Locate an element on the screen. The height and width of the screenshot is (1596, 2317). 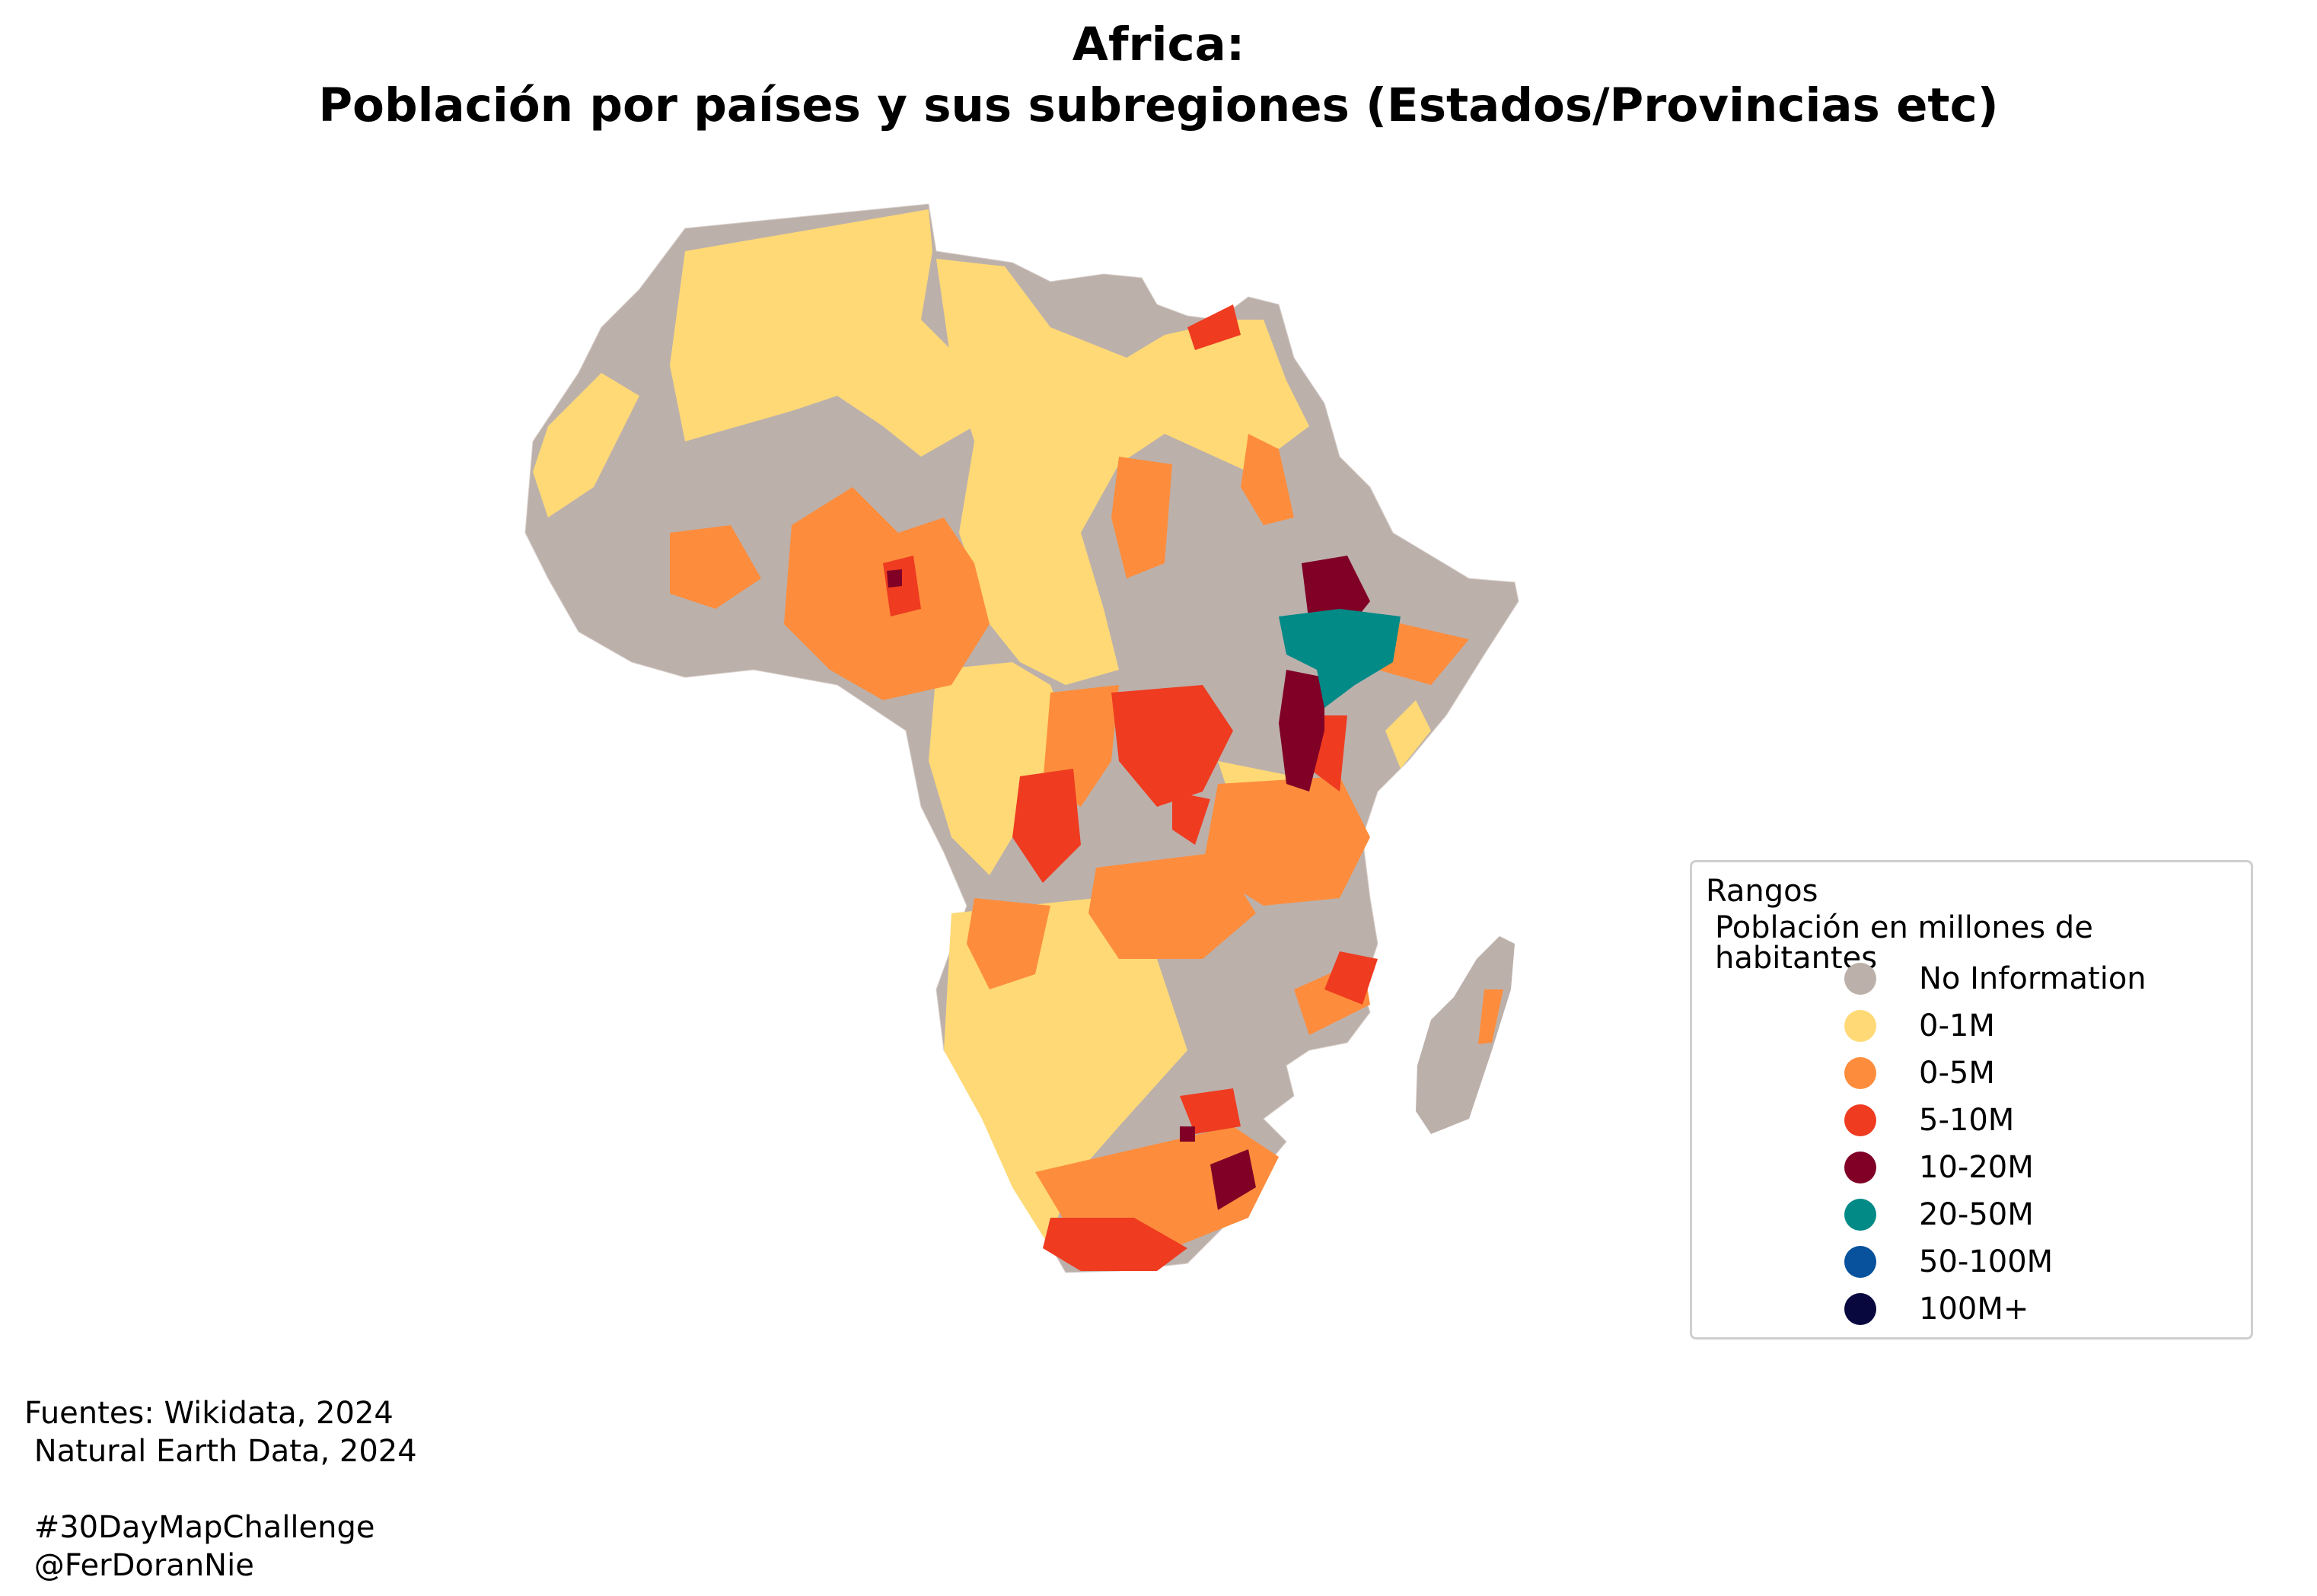
legend-item: No Information is located at coordinates (1995, 978).